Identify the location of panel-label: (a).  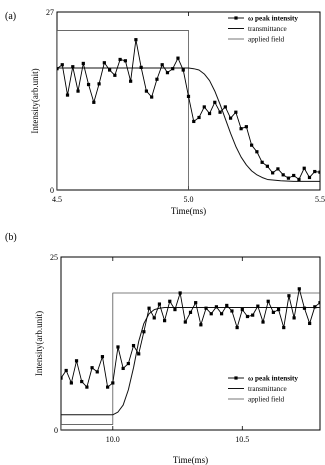
(10, 16).